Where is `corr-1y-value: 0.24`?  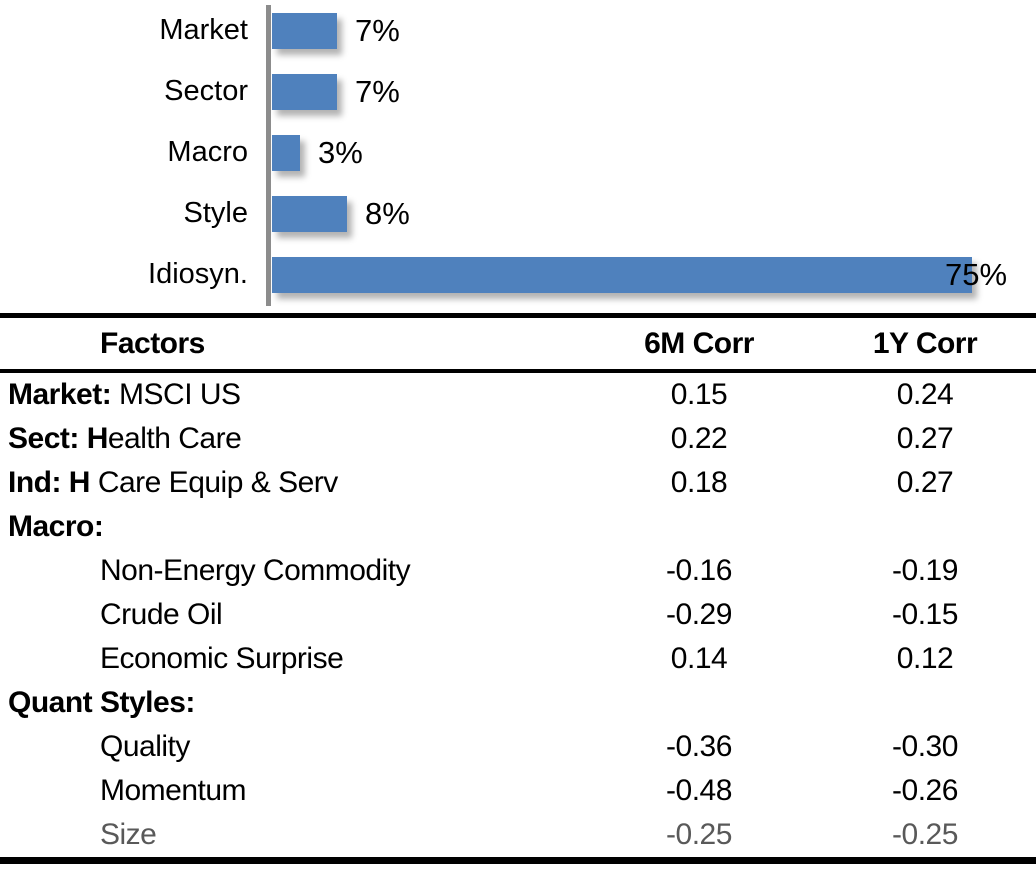 corr-1y-value: 0.24 is located at coordinates (925, 394).